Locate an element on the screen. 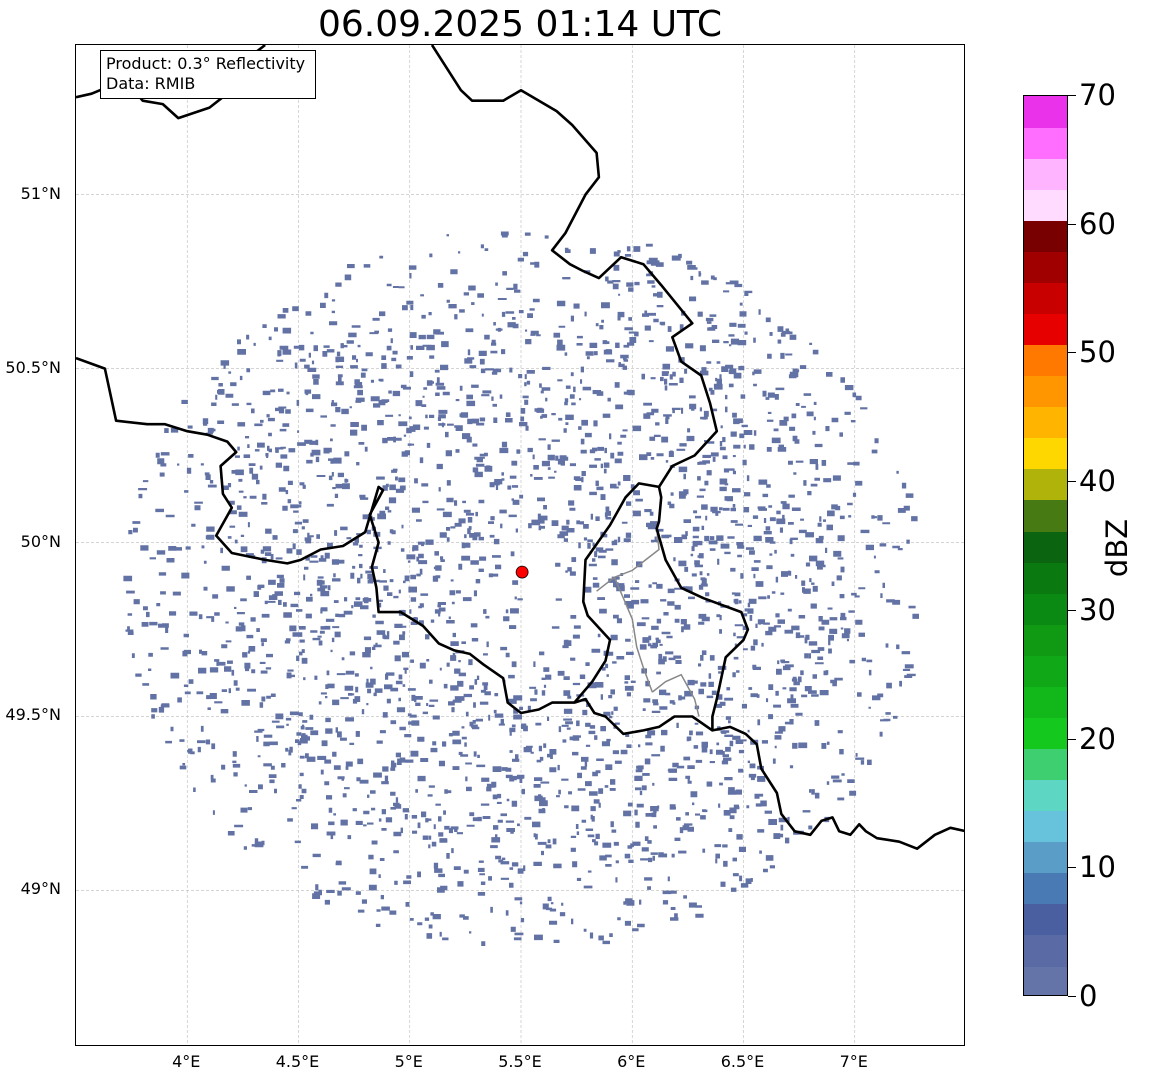 The image size is (1157, 1081). lon-tick-label: 5.5°E is located at coordinates (520, 1061).